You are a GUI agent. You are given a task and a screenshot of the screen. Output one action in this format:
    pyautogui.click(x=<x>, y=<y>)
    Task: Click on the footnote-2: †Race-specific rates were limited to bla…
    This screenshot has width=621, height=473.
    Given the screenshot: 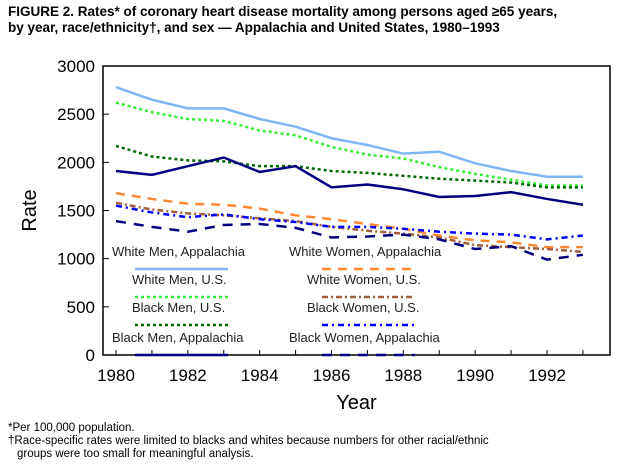 What is the action you would take?
    pyautogui.click(x=248, y=441)
    